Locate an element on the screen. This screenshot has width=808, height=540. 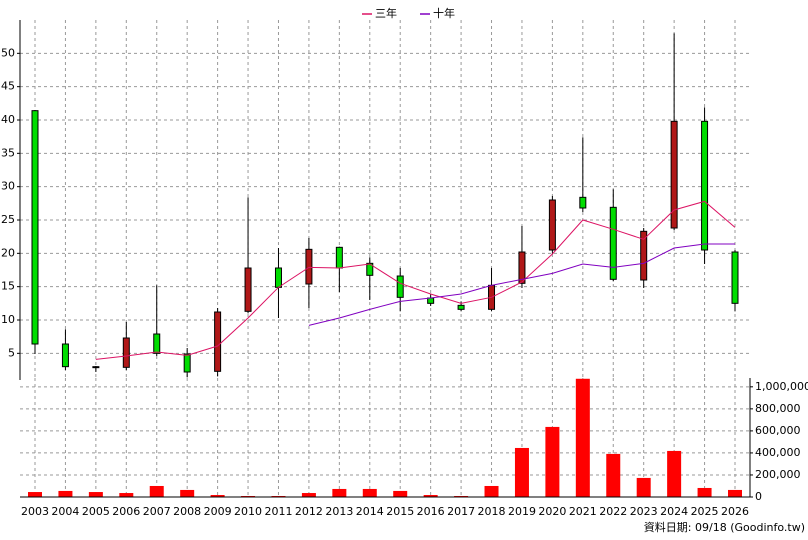
legend-label: 十年 is located at coordinates (444, 13).